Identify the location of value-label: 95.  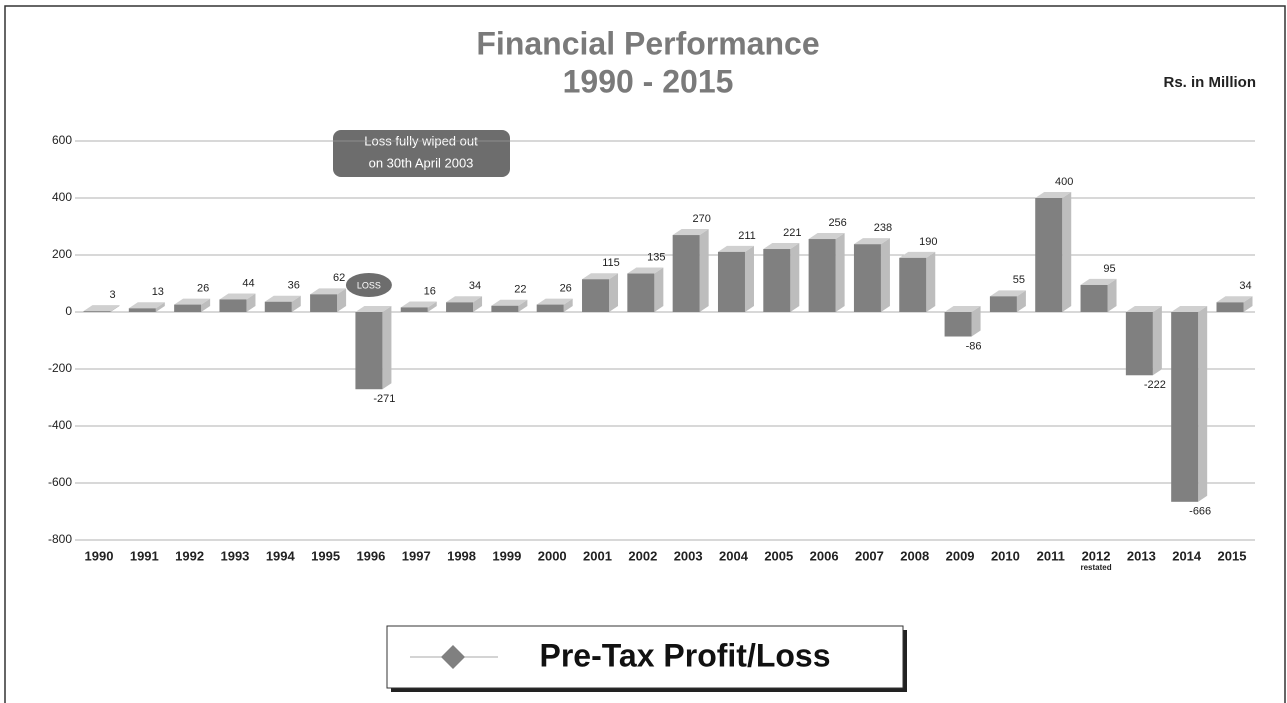
(1109, 269).